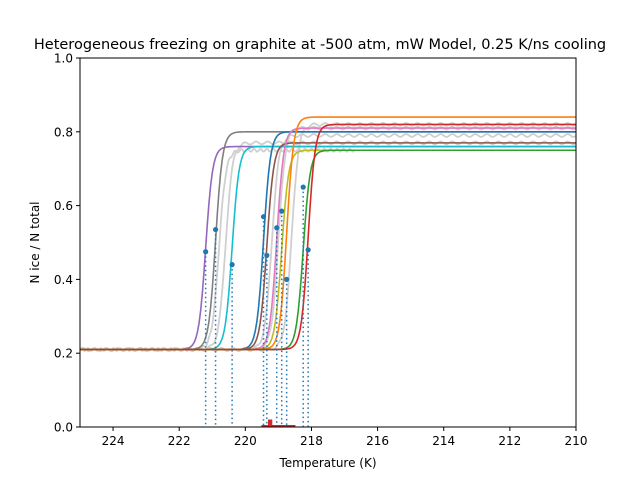 The height and width of the screenshot is (480, 640). I want to click on y-tick-label: 1.0, so click(63, 59).